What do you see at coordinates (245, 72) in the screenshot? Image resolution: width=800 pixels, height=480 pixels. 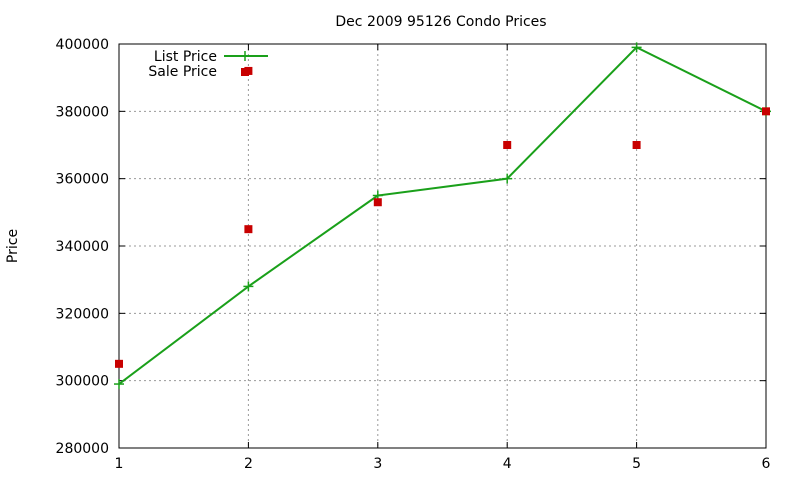 I see `legend-marker-sale-price` at bounding box center [245, 72].